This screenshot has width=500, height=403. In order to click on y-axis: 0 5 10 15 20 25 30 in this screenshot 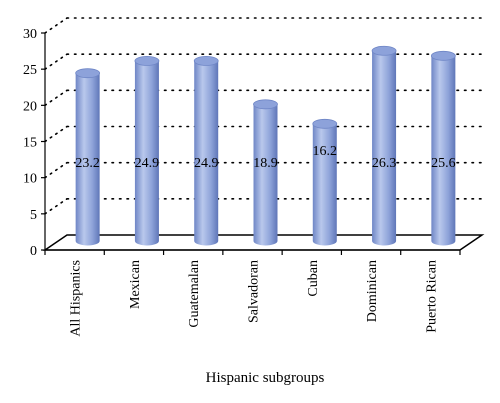, I will do `click(34, 143)`.